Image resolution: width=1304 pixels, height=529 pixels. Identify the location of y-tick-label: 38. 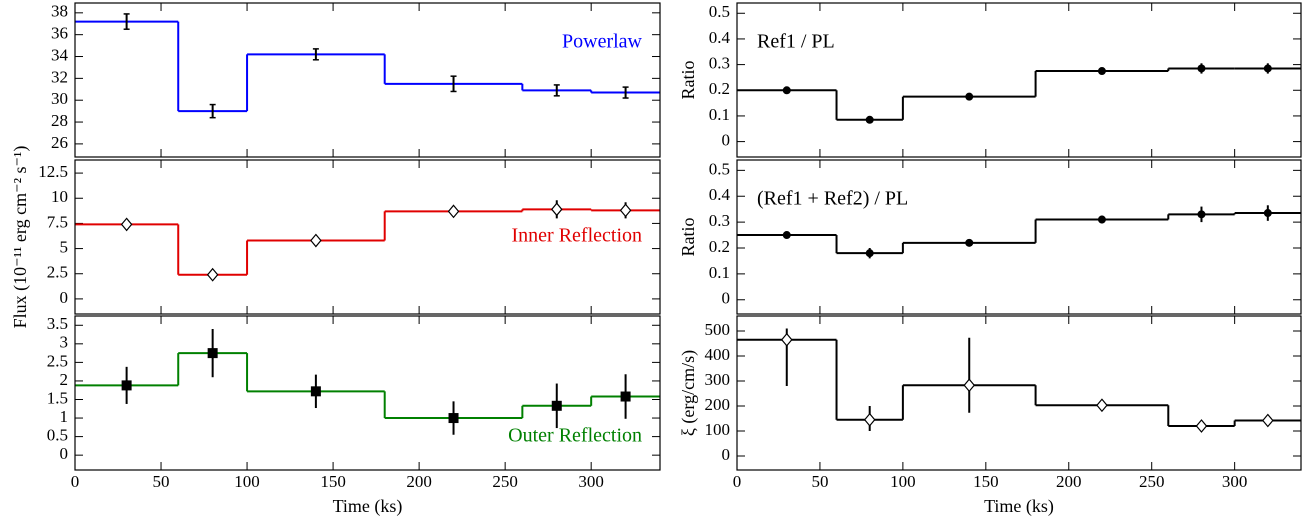
(59, 11).